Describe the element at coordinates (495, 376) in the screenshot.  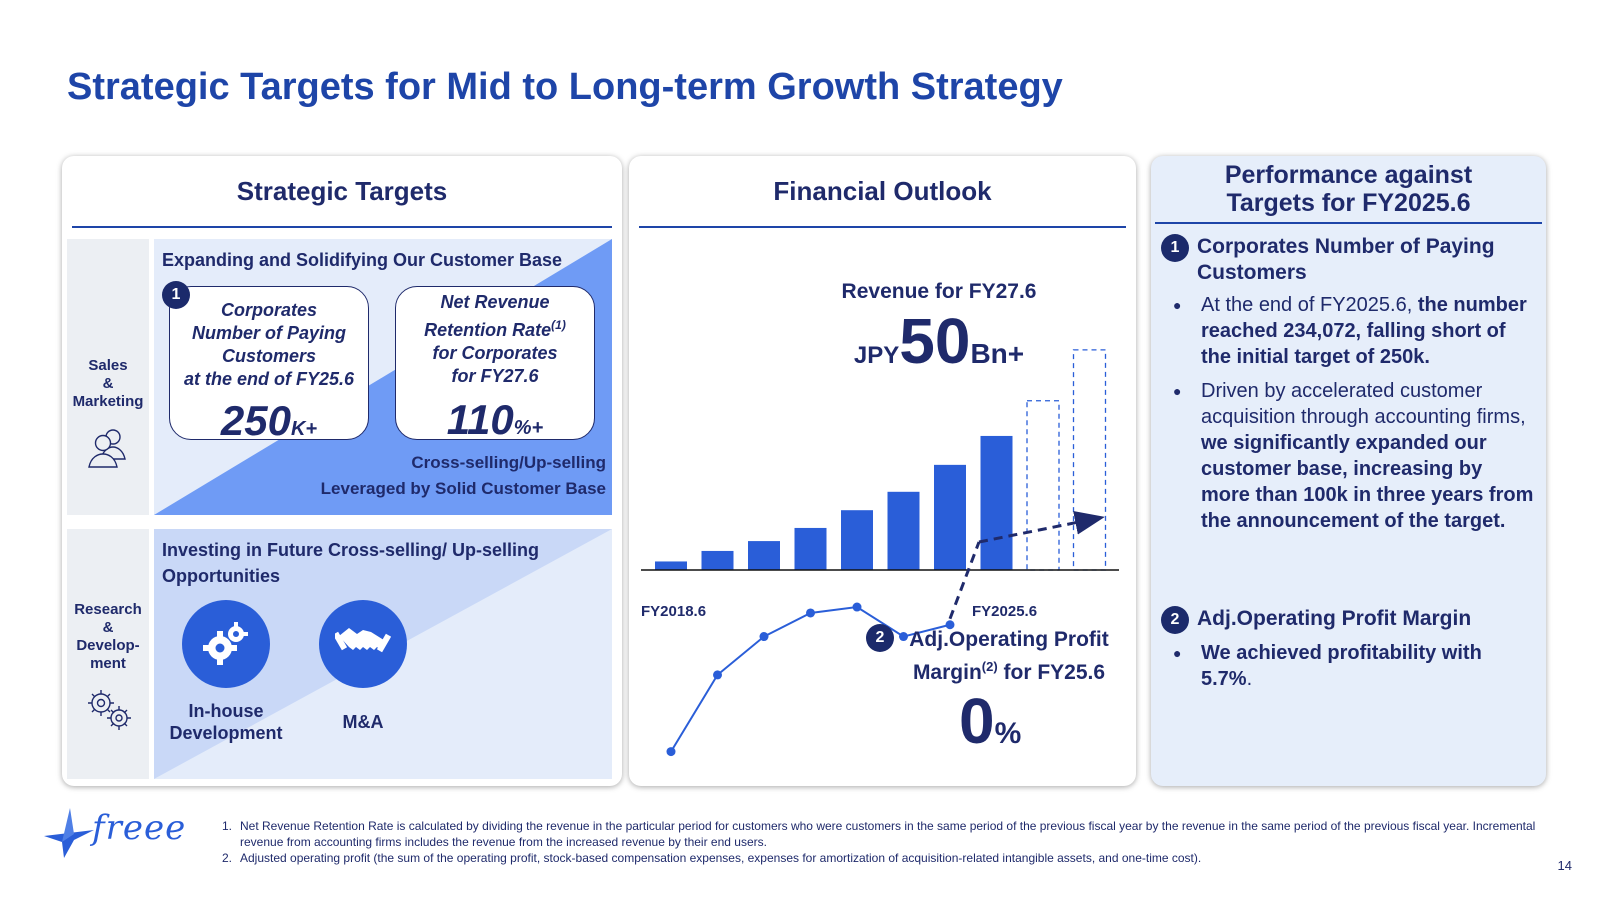
I see `kpi-text-line: for FY27.6` at that location.